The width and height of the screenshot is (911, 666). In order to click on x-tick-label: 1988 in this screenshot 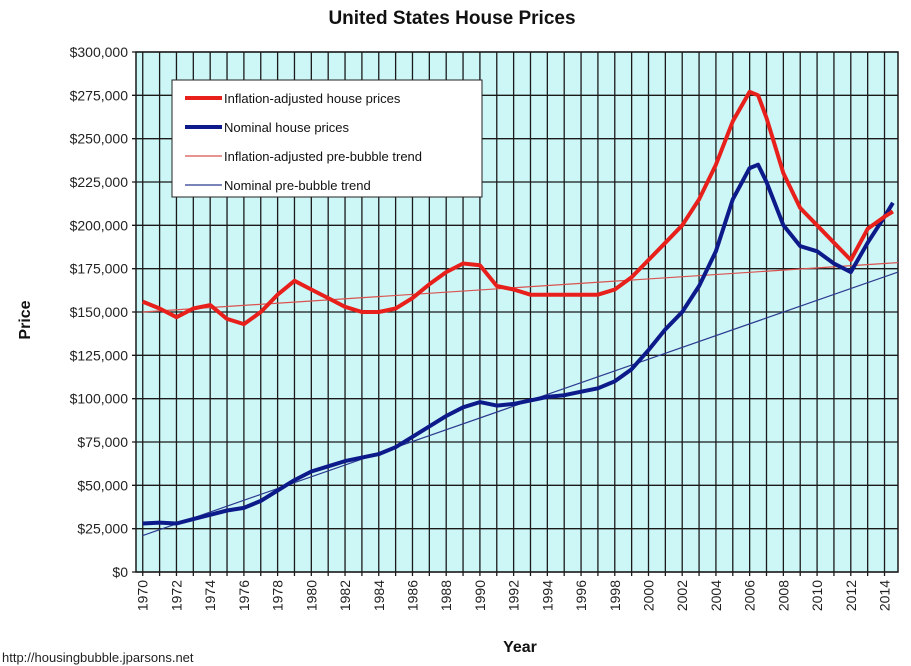, I will do `click(446, 595)`.